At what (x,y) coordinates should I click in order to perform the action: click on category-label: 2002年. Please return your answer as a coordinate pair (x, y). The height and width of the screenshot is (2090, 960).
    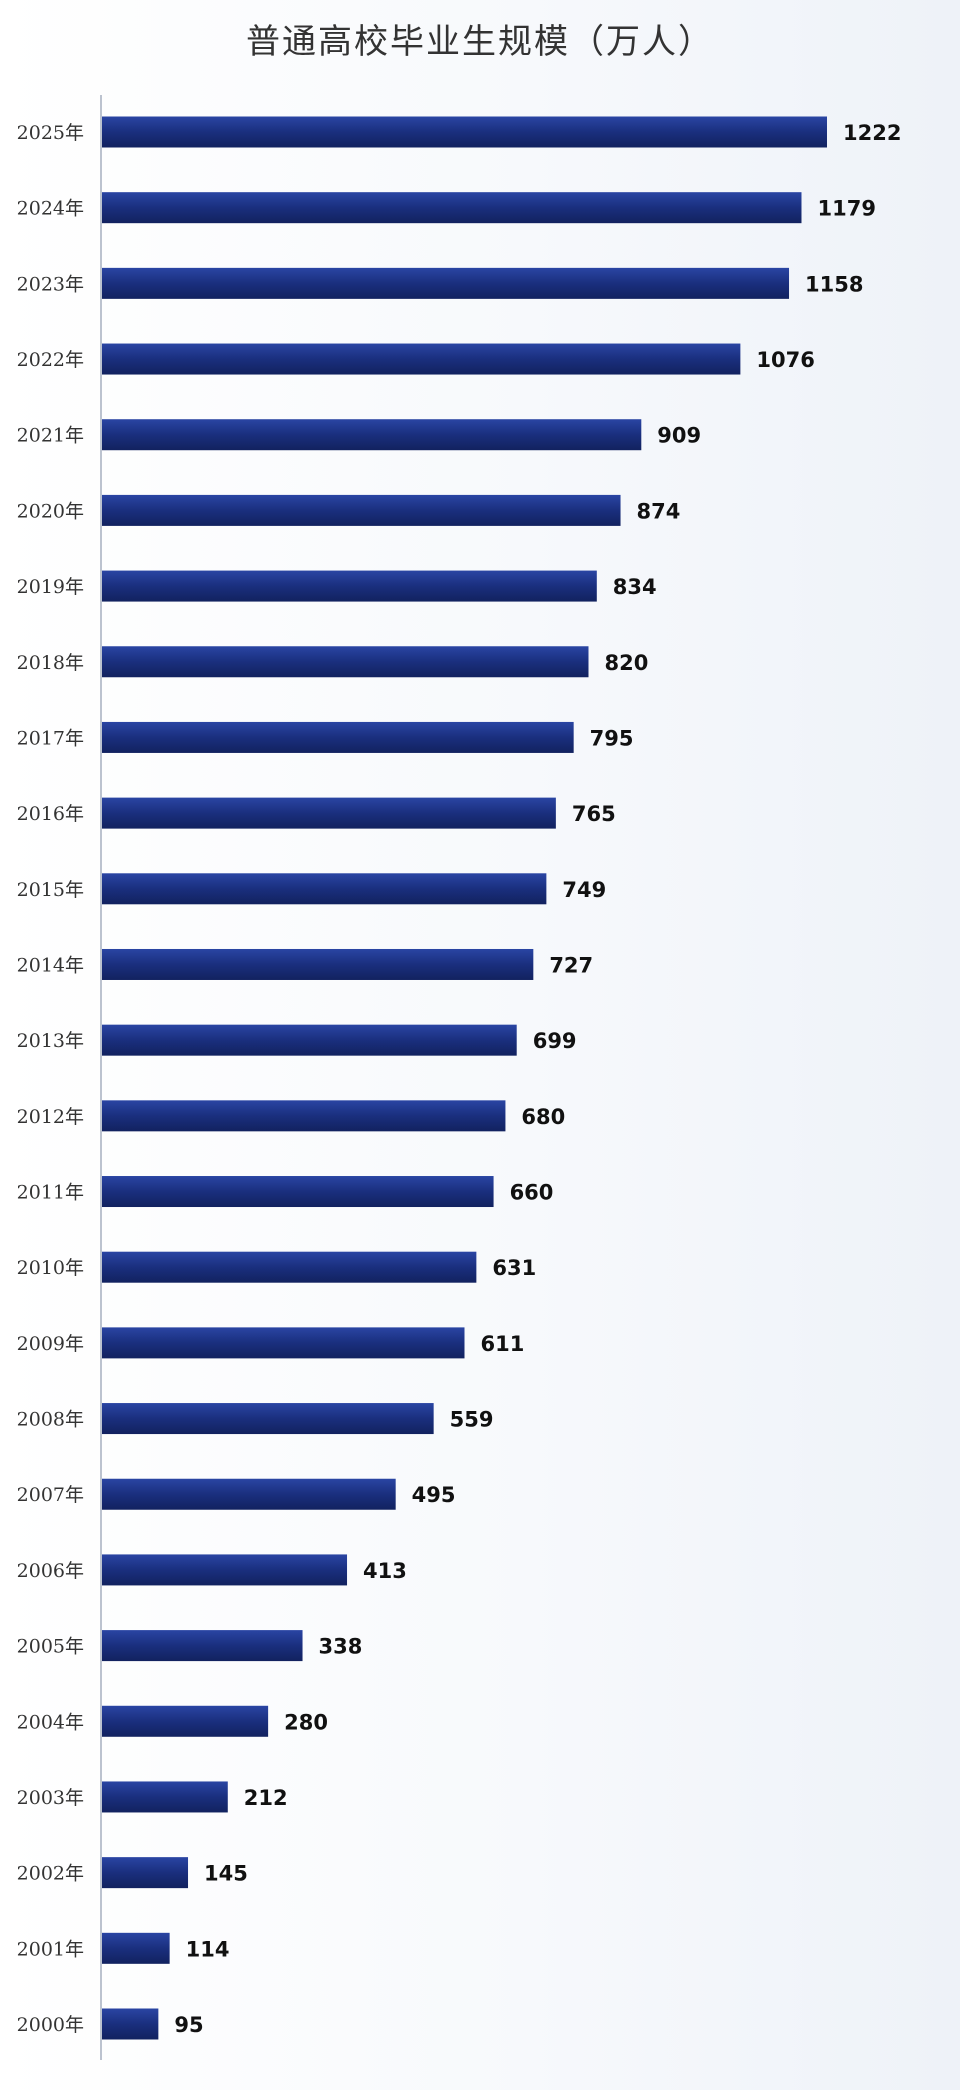
    Looking at the image, I should click on (50, 1874).